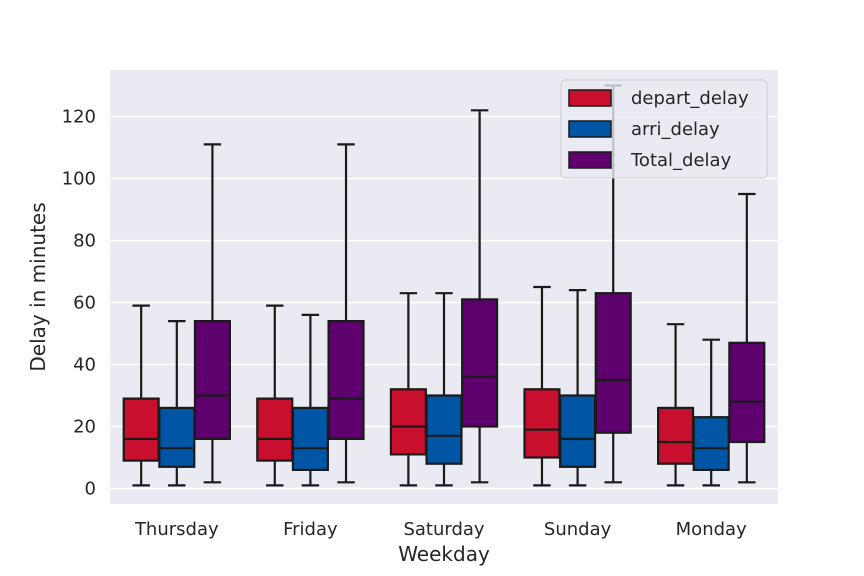 Image resolution: width=864 pixels, height=576 pixels. Describe the element at coordinates (578, 529) in the screenshot. I see `x-tick-label: Sunday` at that location.